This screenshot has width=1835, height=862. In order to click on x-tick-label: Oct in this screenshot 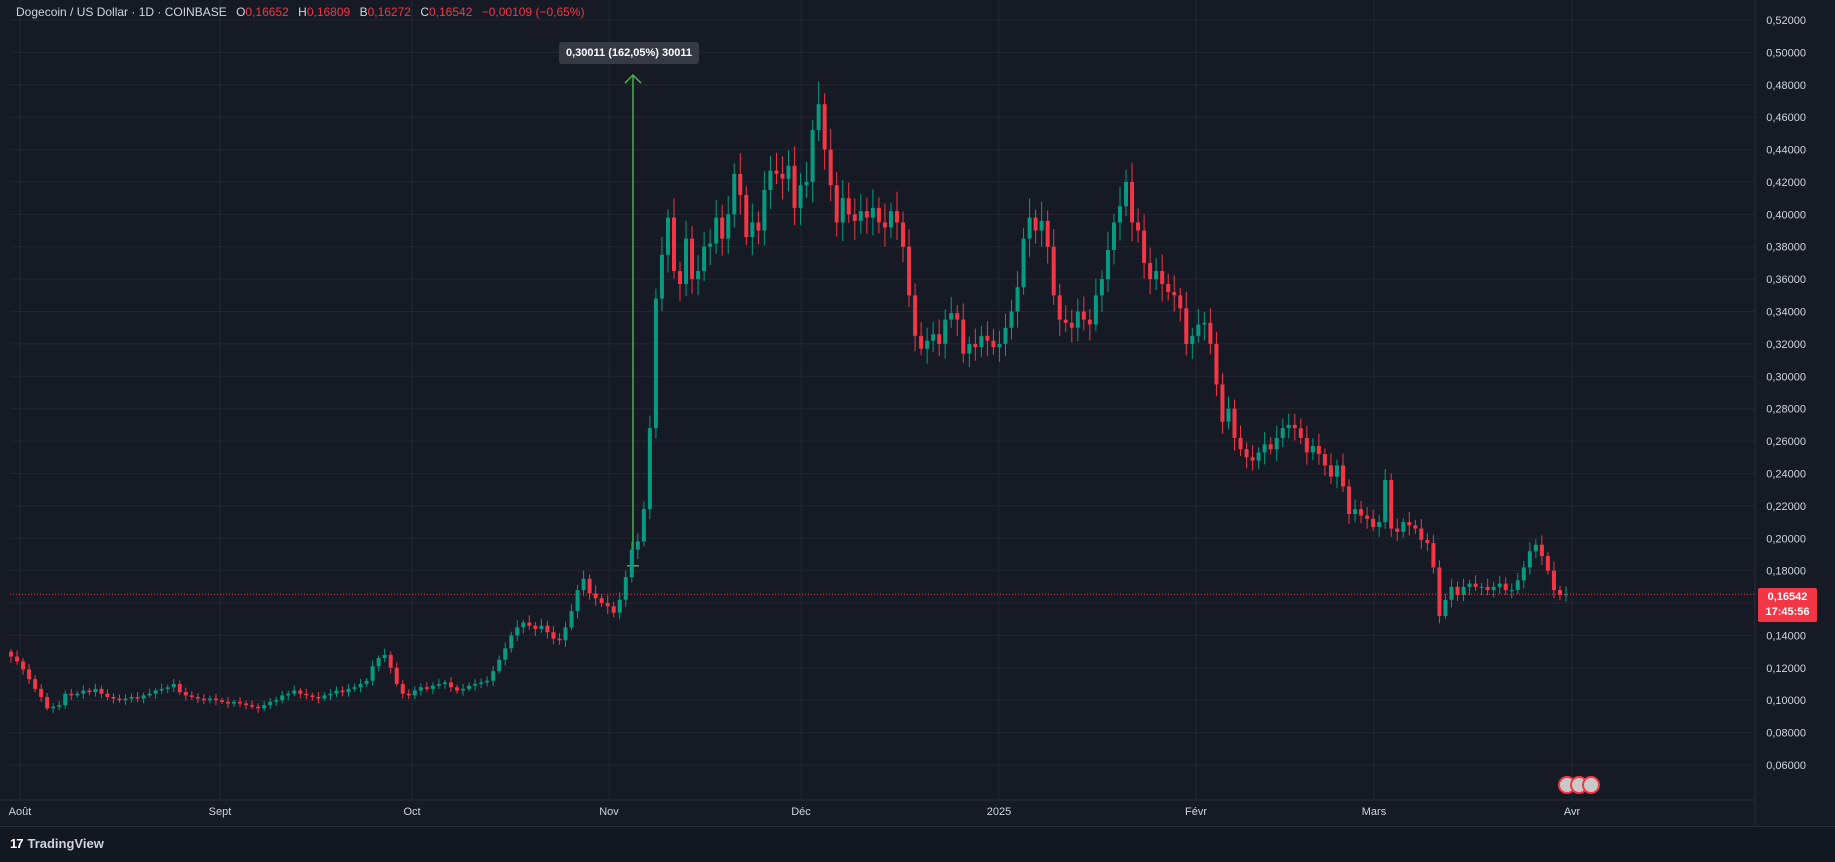, I will do `click(411, 812)`.